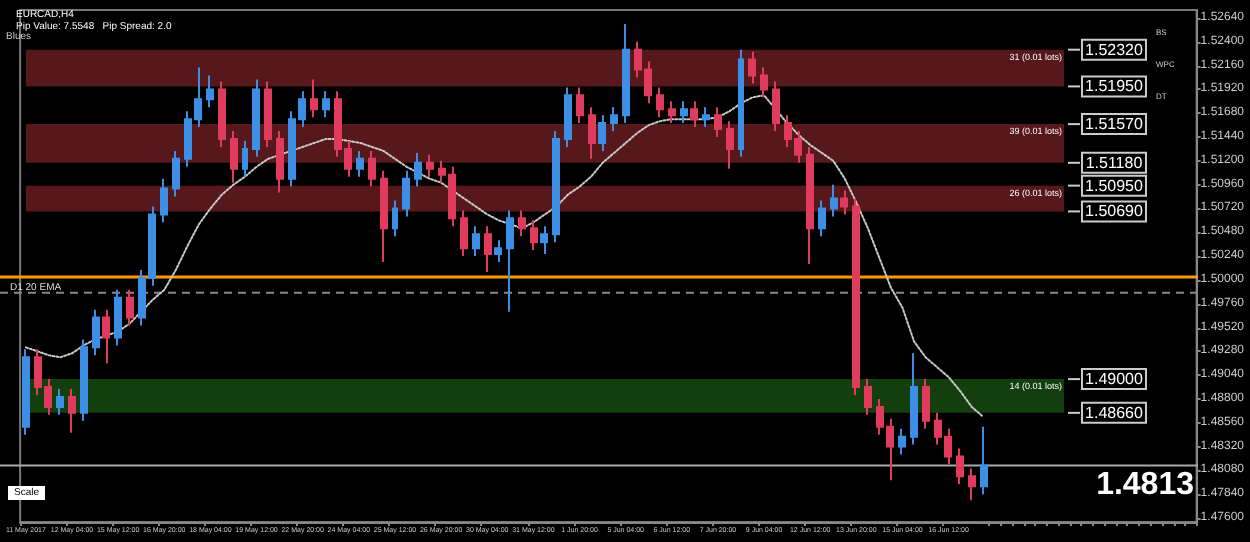 The width and height of the screenshot is (1250, 542). Describe the element at coordinates (1114, 124) in the screenshot. I see `text: 1.51570` at that location.